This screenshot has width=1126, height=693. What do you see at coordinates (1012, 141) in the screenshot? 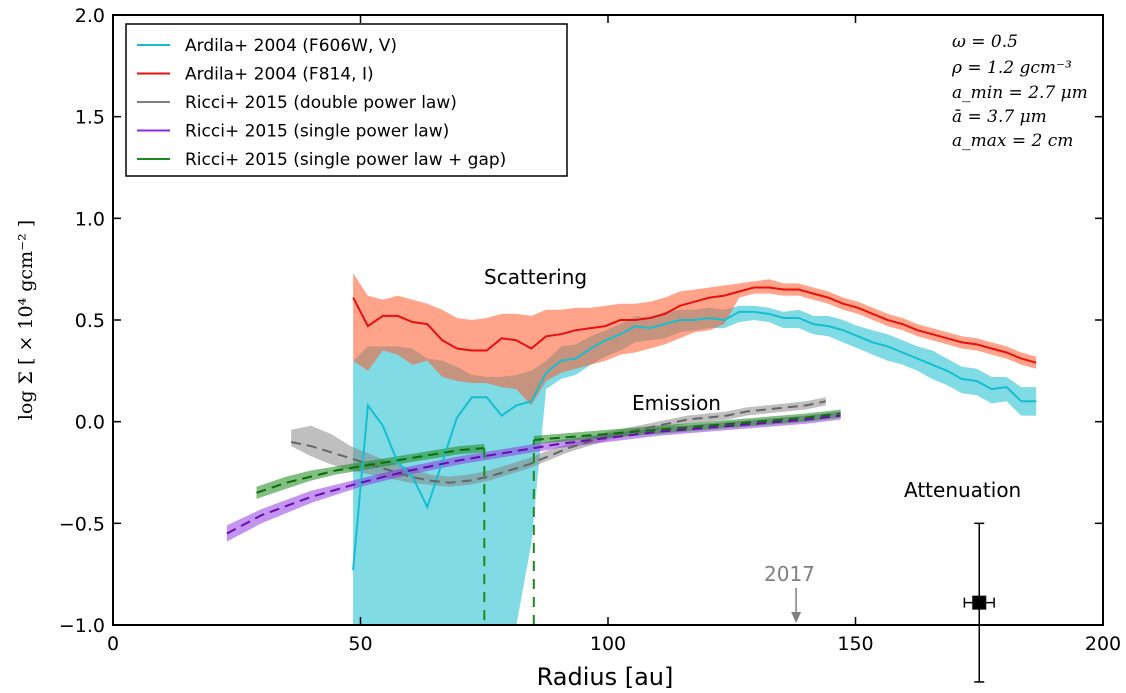
I see `param-amax: a_max = 2 cm` at bounding box center [1012, 141].